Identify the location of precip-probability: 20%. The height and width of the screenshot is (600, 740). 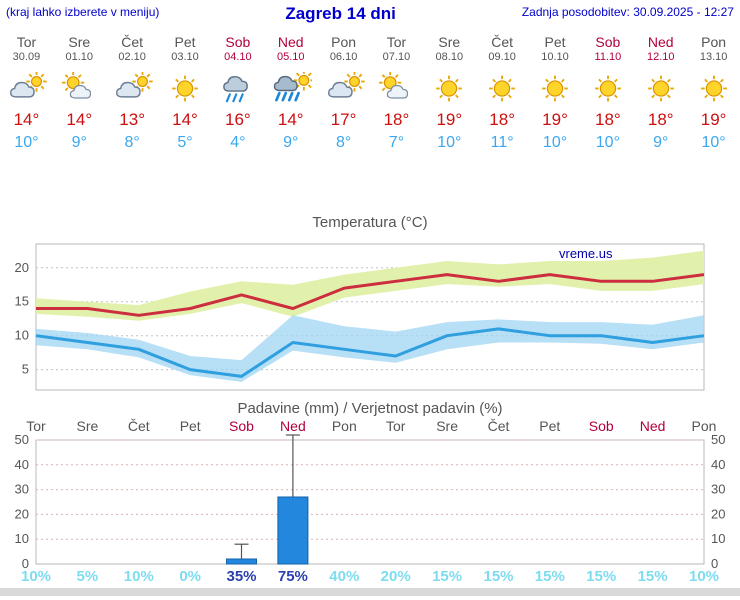
(396, 576).